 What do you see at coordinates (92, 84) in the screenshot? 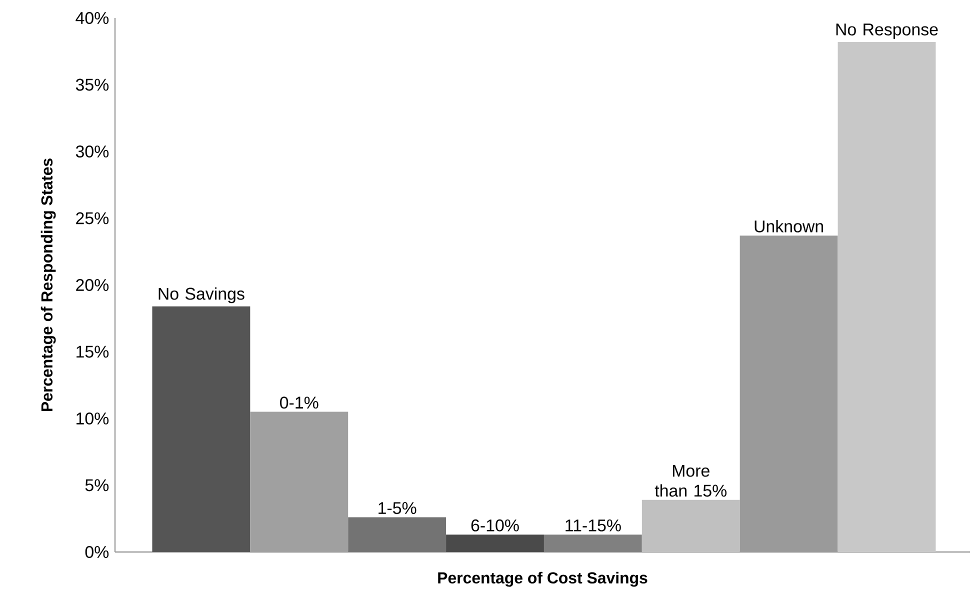
I see `y-tick-label: 35%` at bounding box center [92, 84].